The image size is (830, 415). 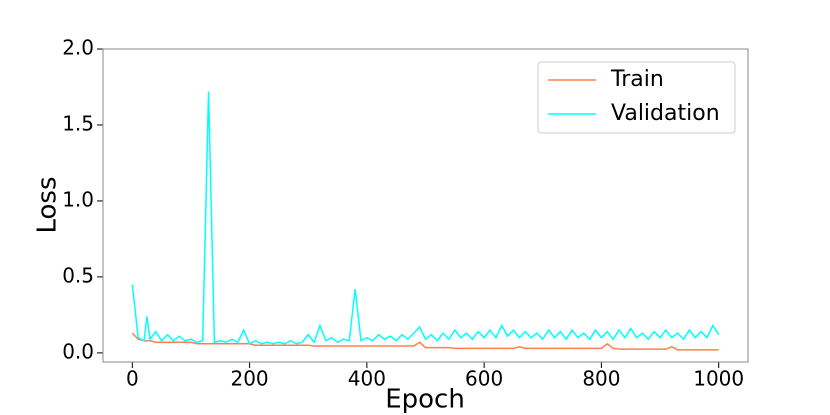 I want to click on y-tick-label: 1.5, so click(x=78, y=123).